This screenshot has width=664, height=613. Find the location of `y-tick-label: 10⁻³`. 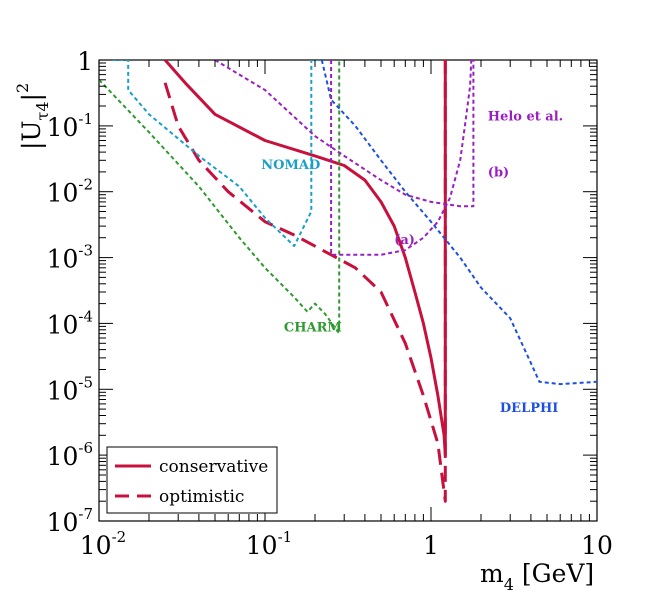

y-tick-label: 10⁻³ is located at coordinates (70, 258).